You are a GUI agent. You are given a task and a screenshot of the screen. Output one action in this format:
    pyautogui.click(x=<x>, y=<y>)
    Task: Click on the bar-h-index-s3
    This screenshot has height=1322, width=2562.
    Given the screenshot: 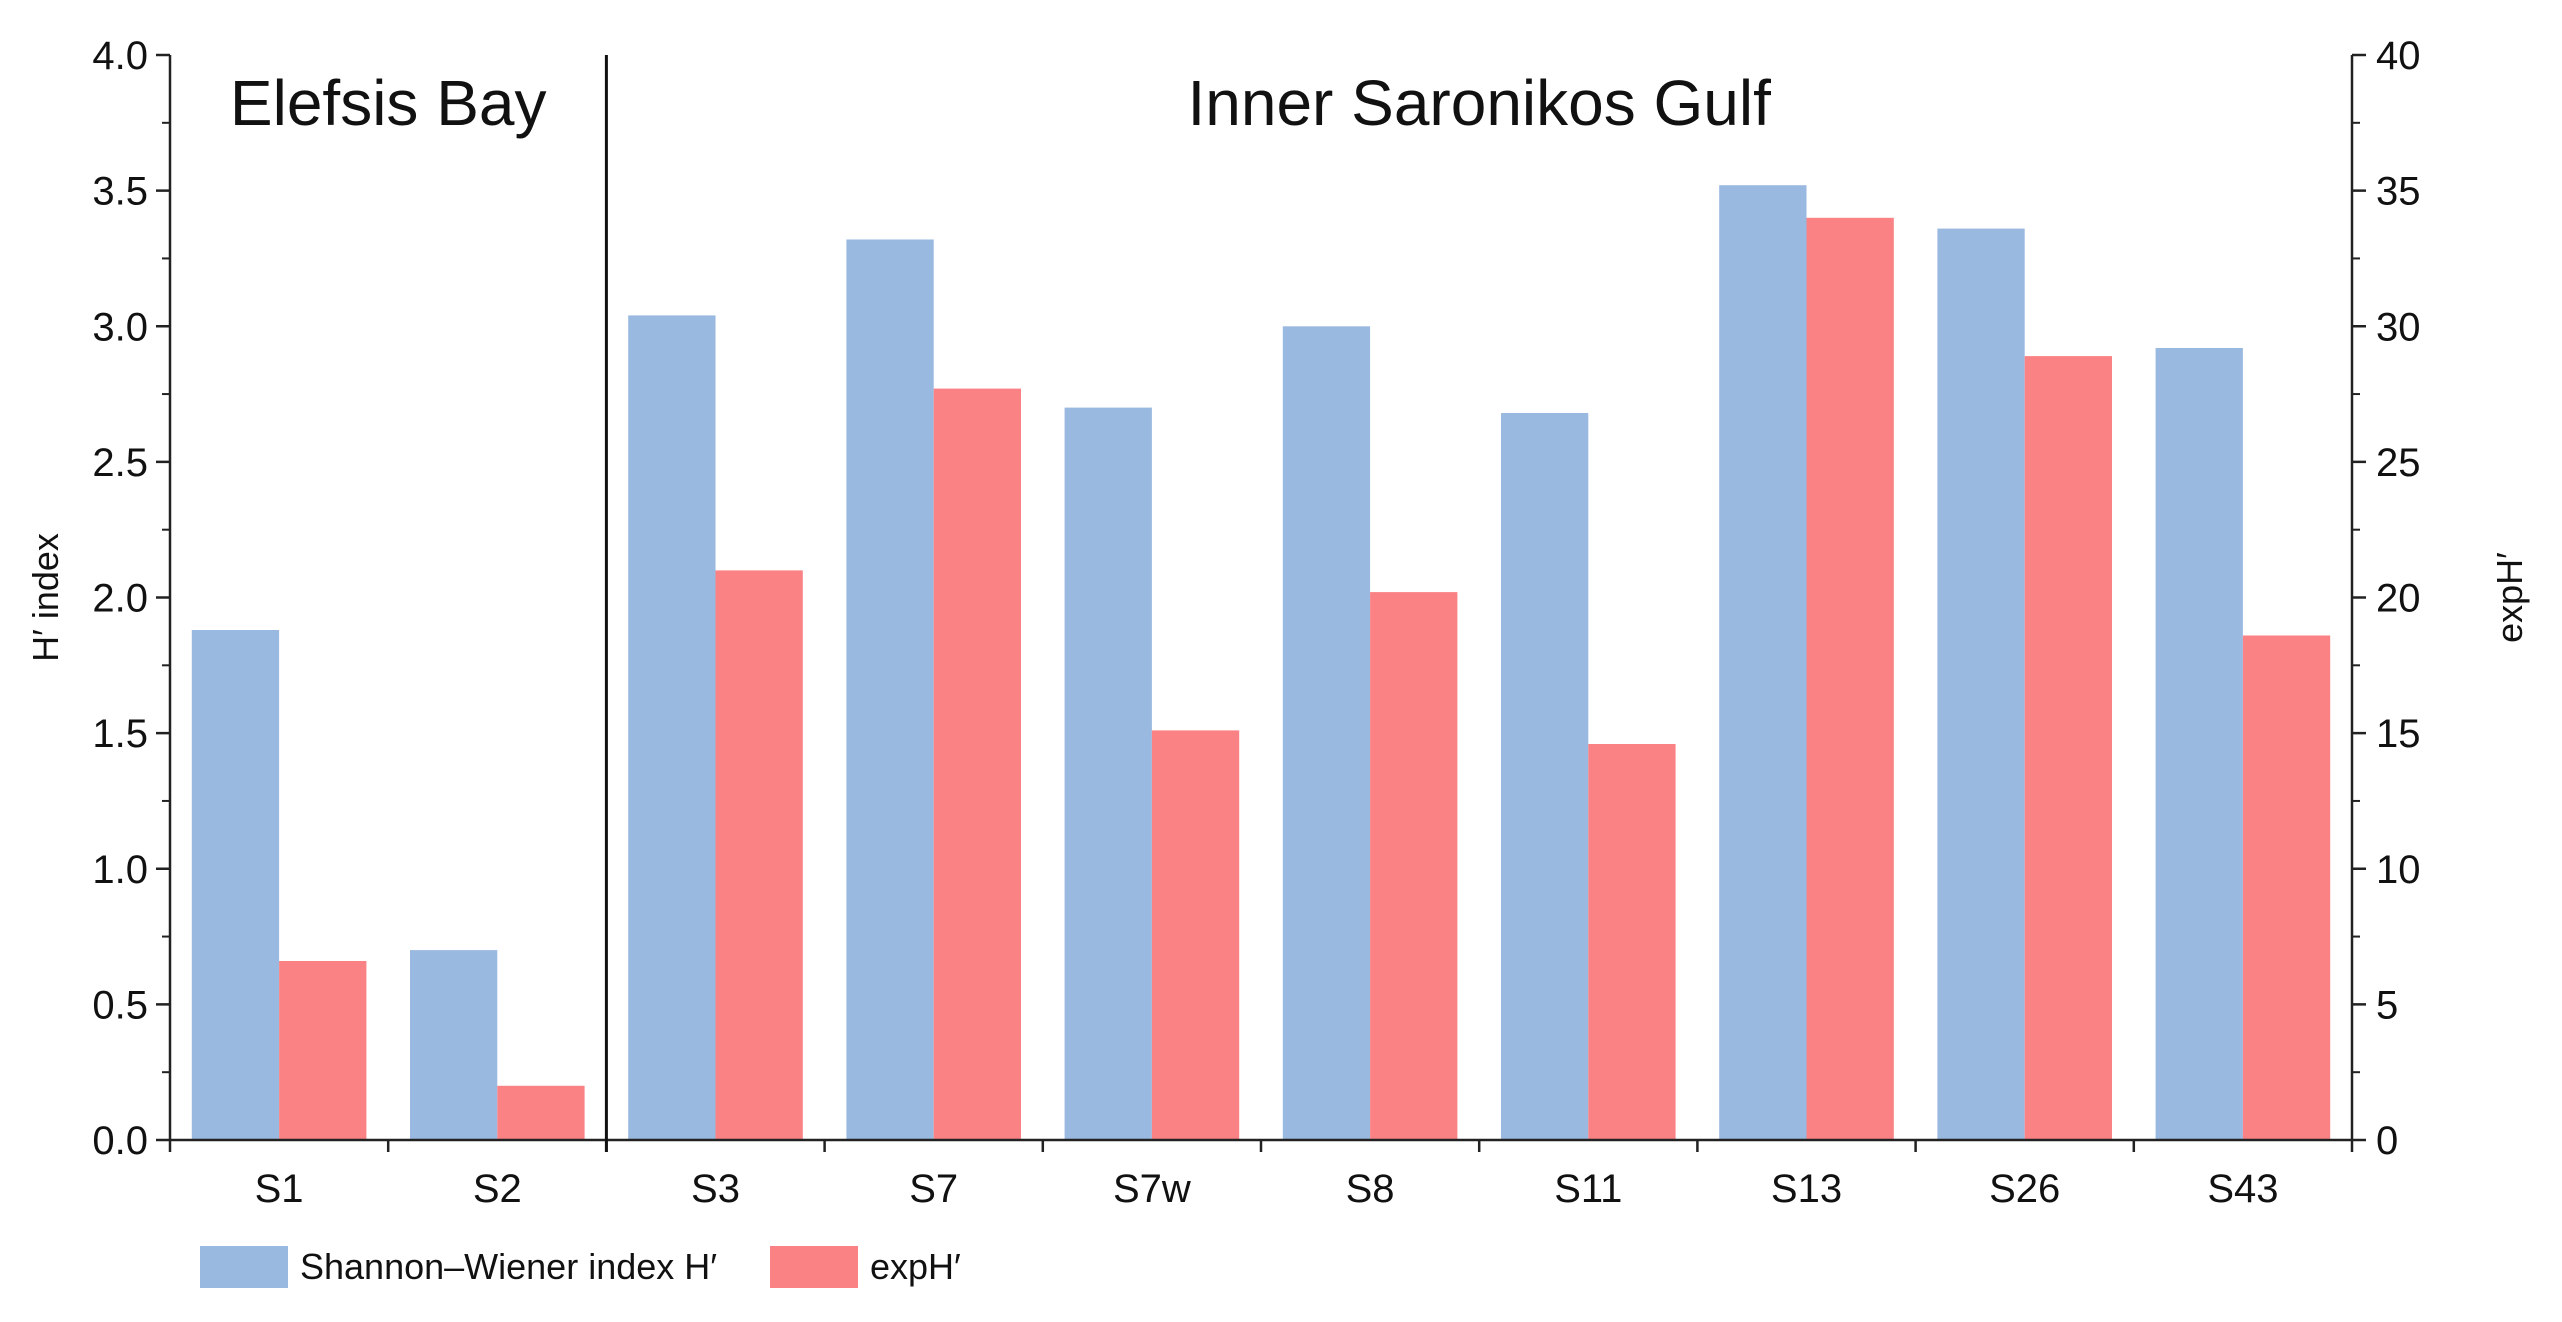 What is the action you would take?
    pyautogui.click(x=672, y=727)
    